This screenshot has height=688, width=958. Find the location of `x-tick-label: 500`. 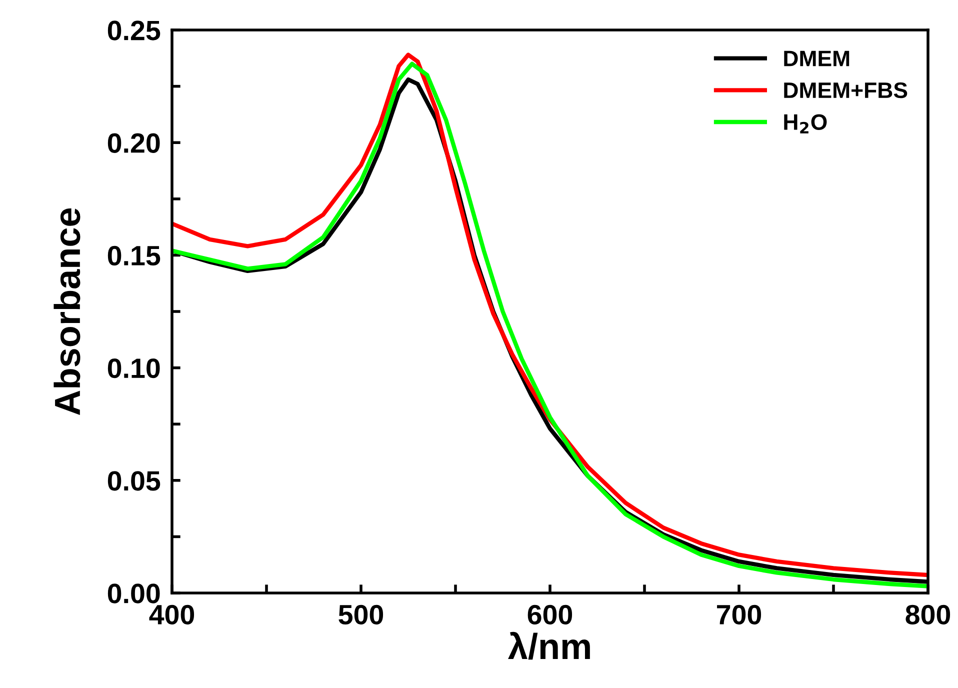

x-tick-label: 500 is located at coordinates (361, 614).